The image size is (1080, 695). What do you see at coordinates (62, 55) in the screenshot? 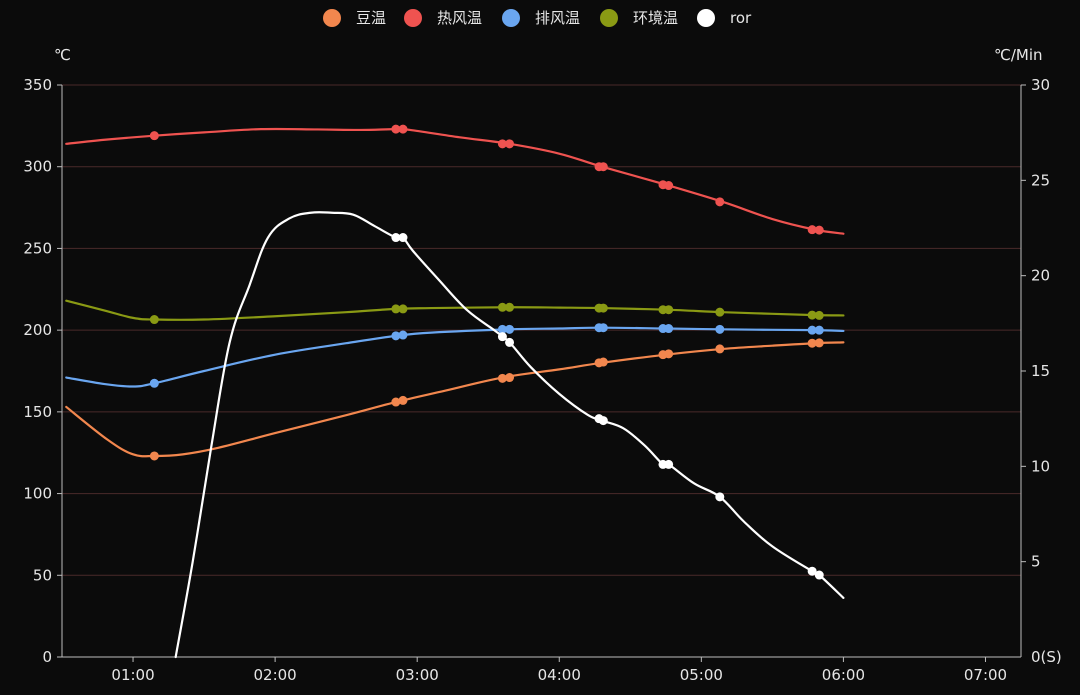
I see `left-axis-unit: ℃` at bounding box center [62, 55].